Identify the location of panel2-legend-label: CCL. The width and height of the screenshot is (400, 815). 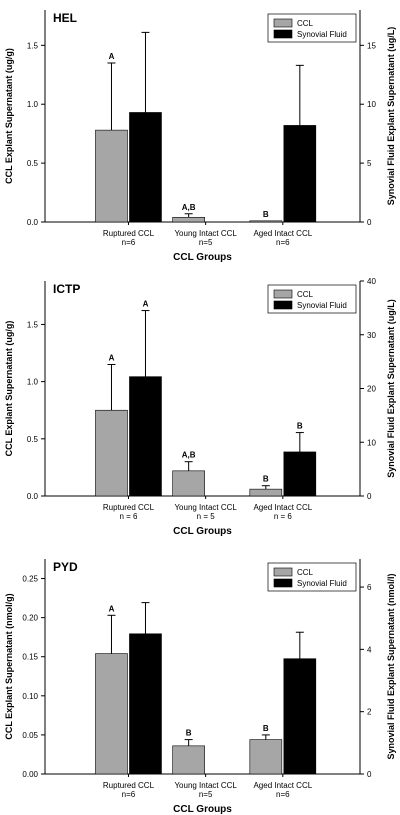
(305, 294).